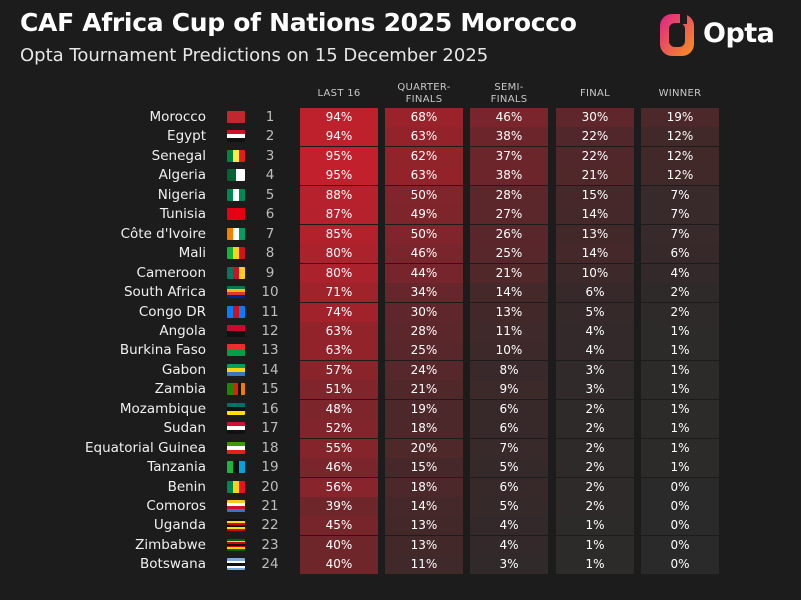  Describe the element at coordinates (339, 409) in the screenshot. I see `prob-cell: 48%` at that location.